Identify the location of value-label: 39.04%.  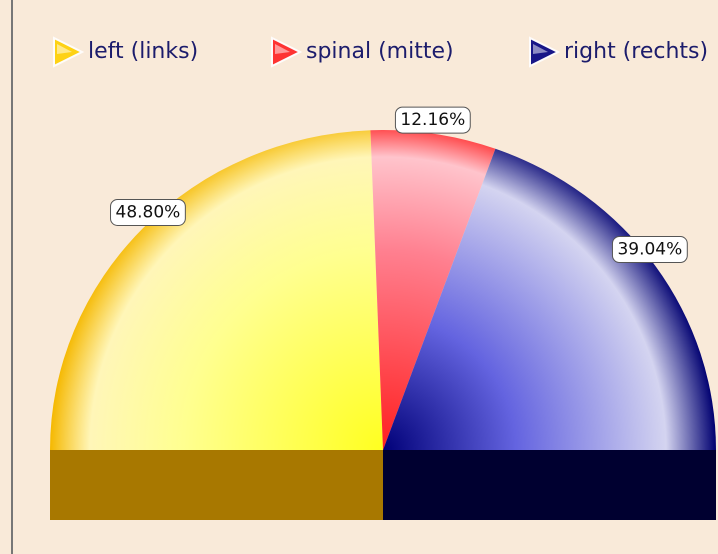
(649, 250).